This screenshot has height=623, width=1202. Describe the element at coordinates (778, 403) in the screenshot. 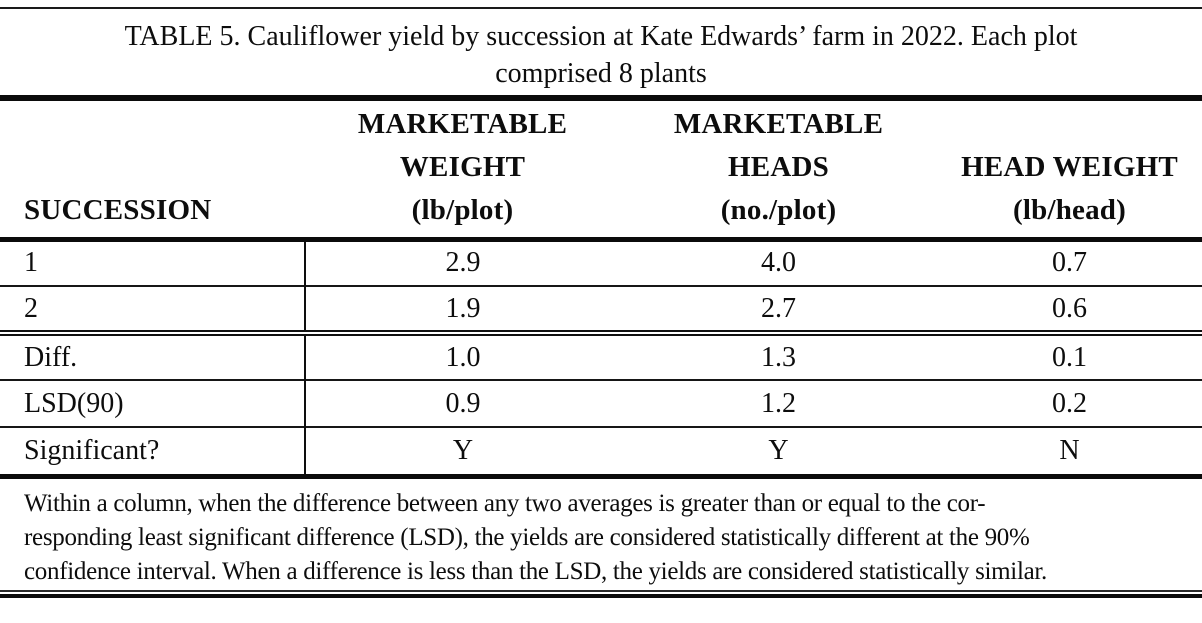

I see `table-cell: 1.2` at that location.